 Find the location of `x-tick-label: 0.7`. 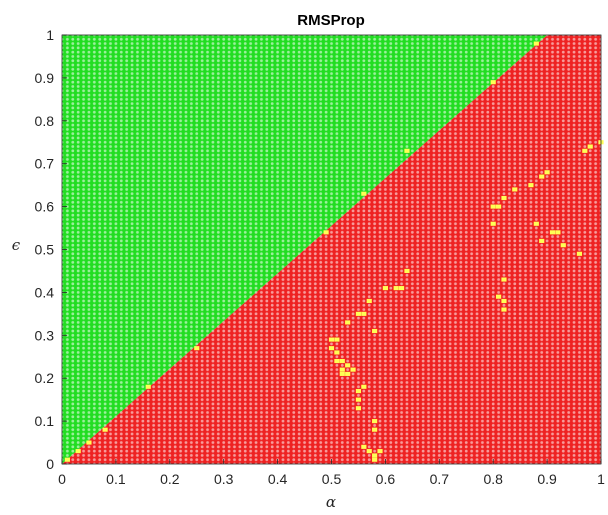

x-tick-label: 0.7 is located at coordinates (440, 479).